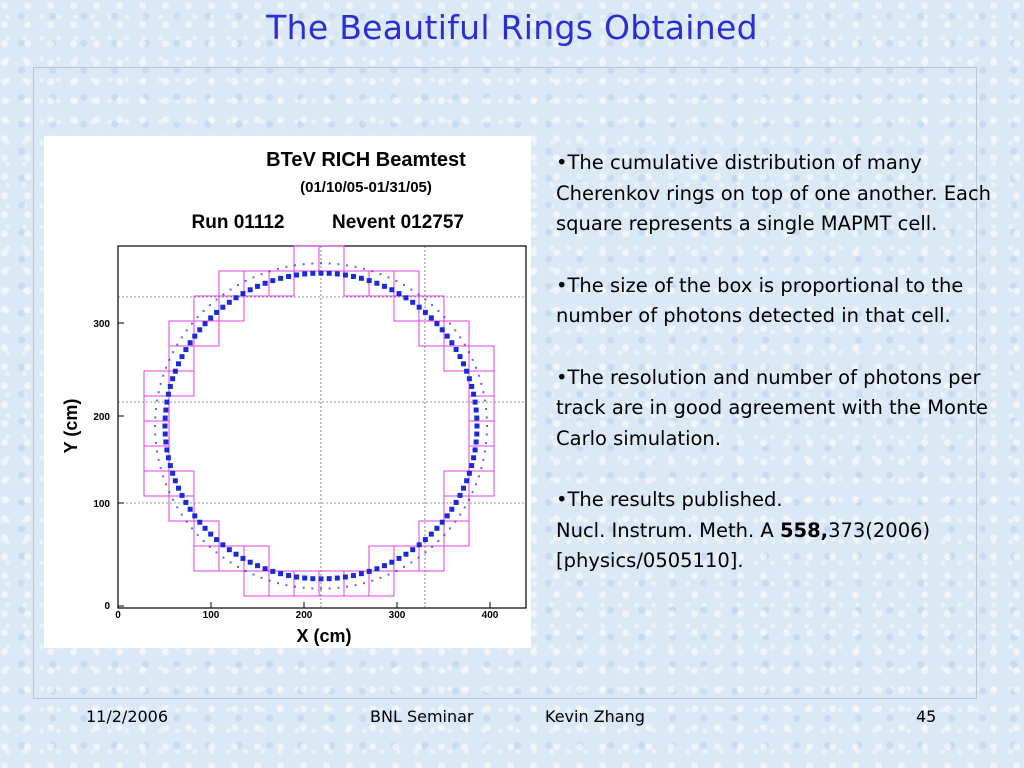 The height and width of the screenshot is (768, 1024). What do you see at coordinates (107, 606) in the screenshot?
I see `y-tick-0: 0` at bounding box center [107, 606].